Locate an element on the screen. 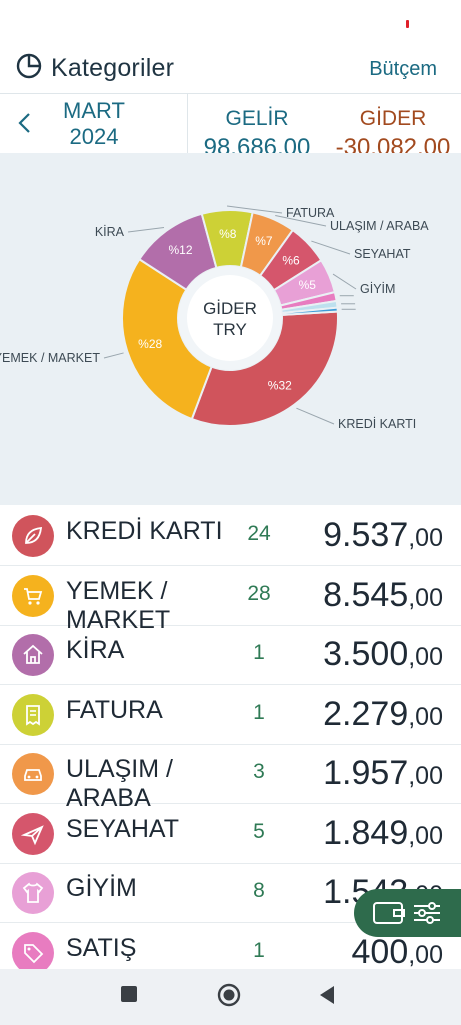  page-title: Kategoriler is located at coordinates (113, 68).